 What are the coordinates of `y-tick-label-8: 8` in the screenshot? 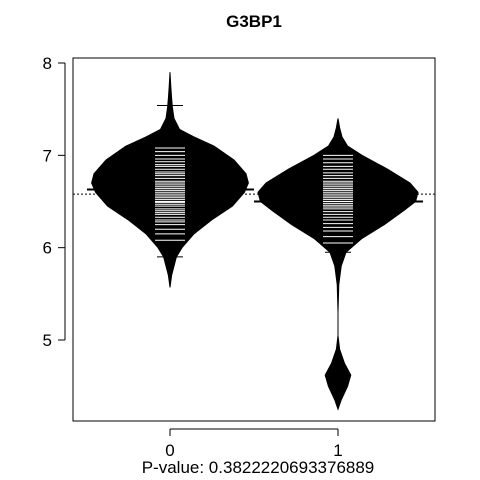 It's located at (47, 63).